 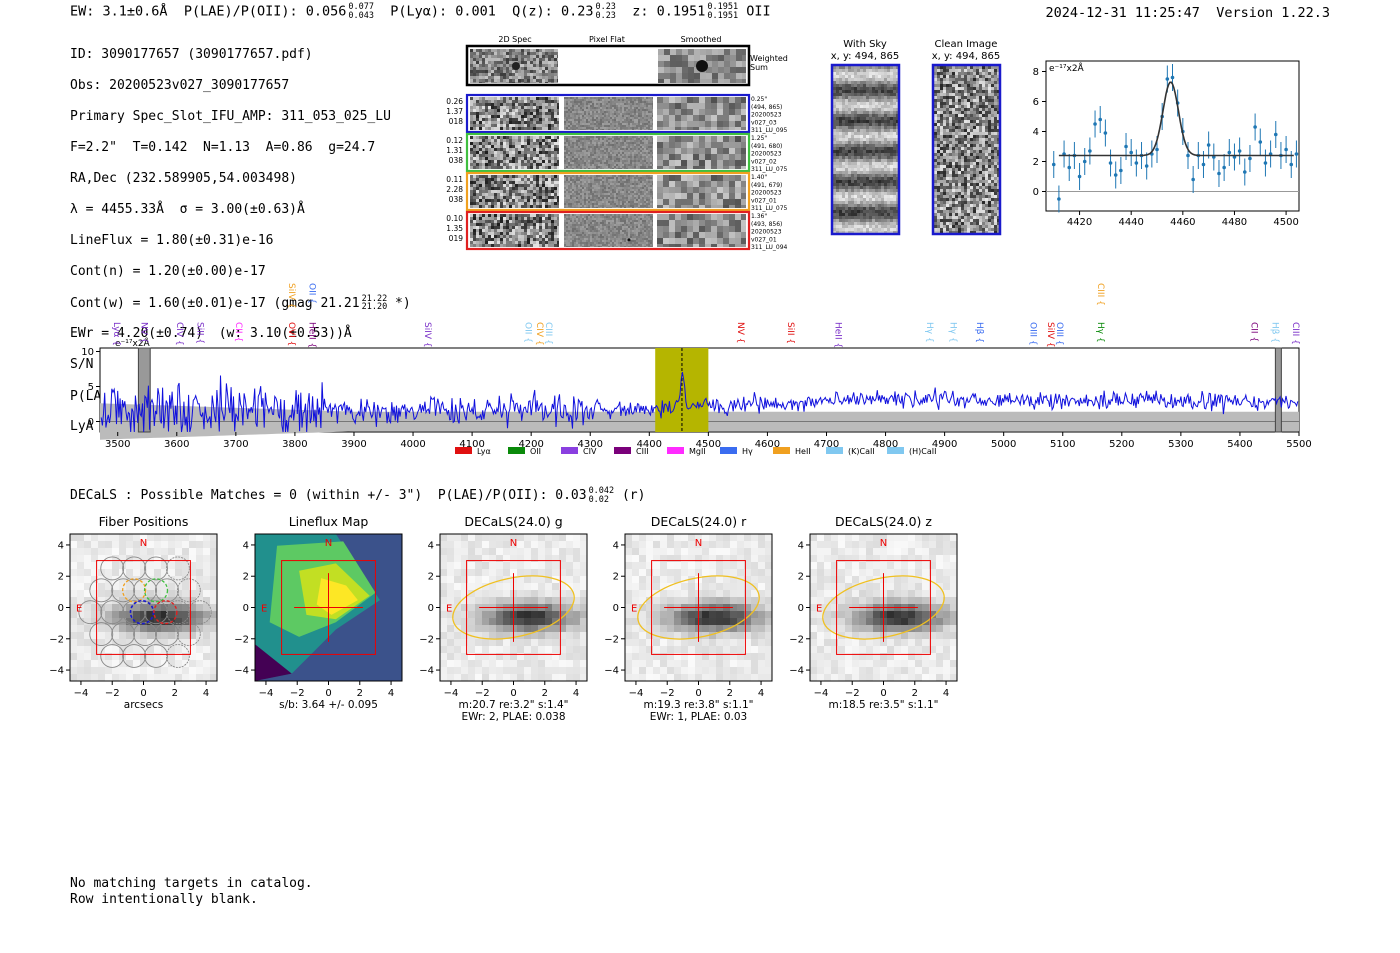 What do you see at coordinates (702, 66) in the screenshot?
I see `weighted-smoothed` at bounding box center [702, 66].